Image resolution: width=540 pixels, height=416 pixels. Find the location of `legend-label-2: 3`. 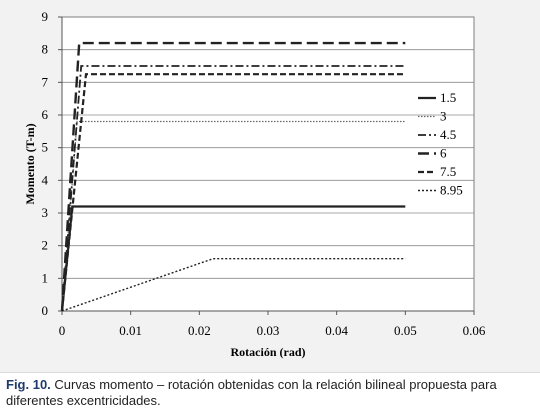

legend-label-2: 3 is located at coordinates (443, 116).